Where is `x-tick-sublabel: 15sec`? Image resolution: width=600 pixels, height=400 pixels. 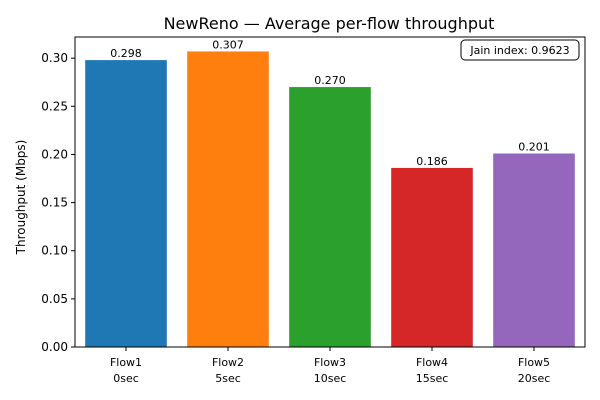 x-tick-sublabel: 15sec is located at coordinates (432, 378).